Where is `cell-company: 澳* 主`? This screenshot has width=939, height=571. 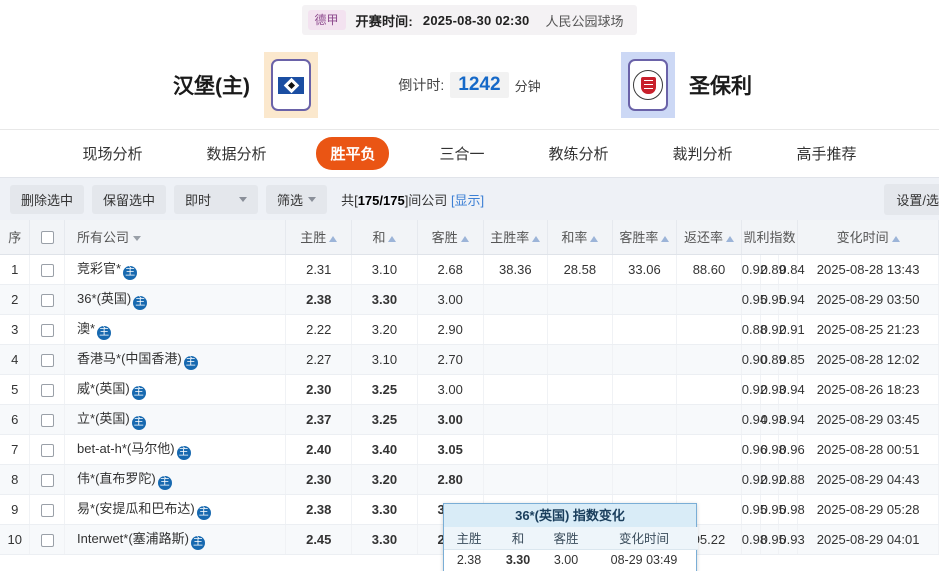 cell-company: 澳* 主 is located at coordinates (175, 329).